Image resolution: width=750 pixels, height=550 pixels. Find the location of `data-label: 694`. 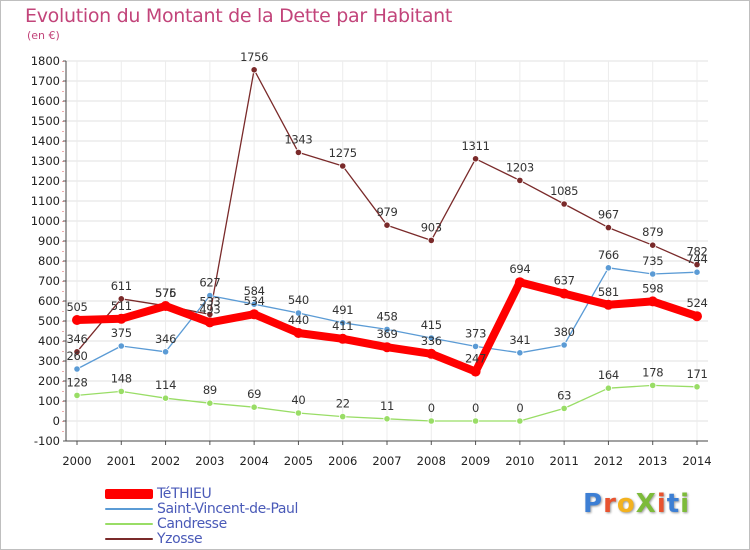

data-label: 694 is located at coordinates (519, 269).